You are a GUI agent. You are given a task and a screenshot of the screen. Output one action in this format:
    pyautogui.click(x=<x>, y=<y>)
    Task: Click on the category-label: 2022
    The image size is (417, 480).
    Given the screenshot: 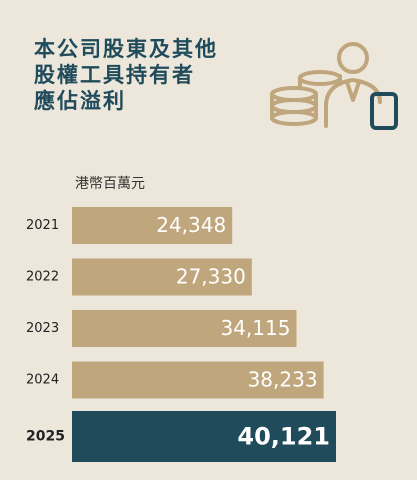 What is the action you would take?
    pyautogui.click(x=42, y=277)
    